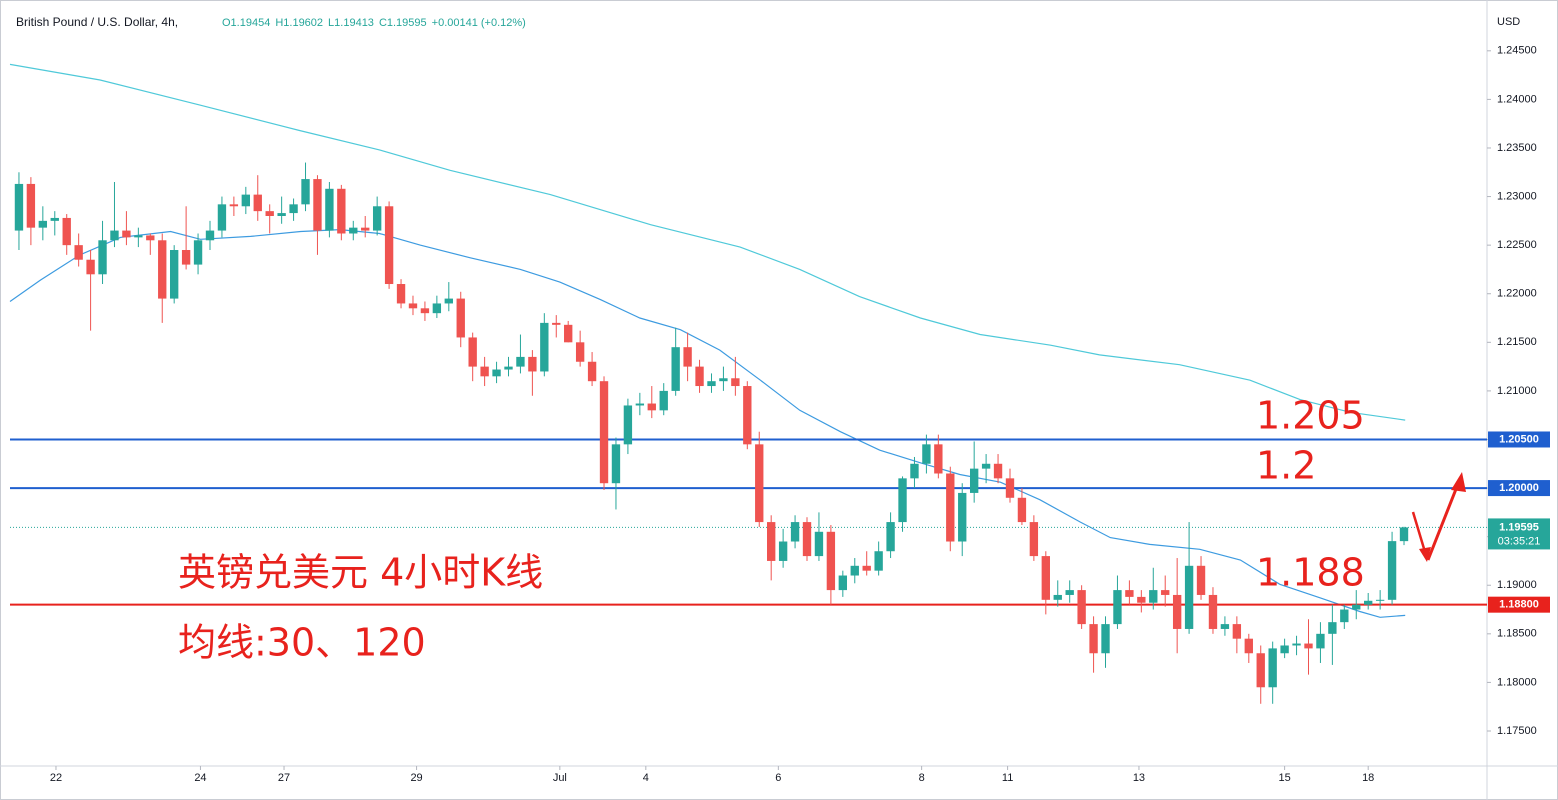  I want to click on y-tick-label: 1.24000, so click(1517, 99).